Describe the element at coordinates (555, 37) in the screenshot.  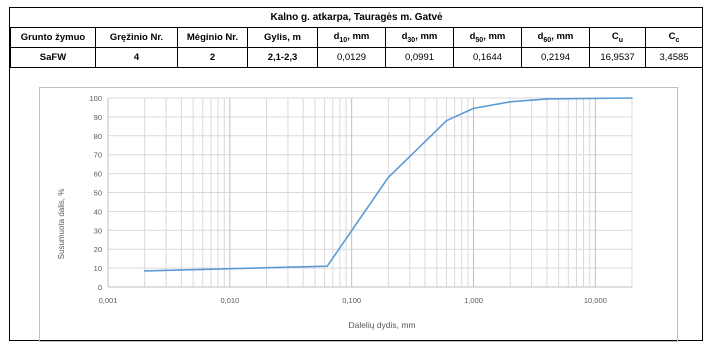
I see `col-header-d60: d60, mm` at that location.